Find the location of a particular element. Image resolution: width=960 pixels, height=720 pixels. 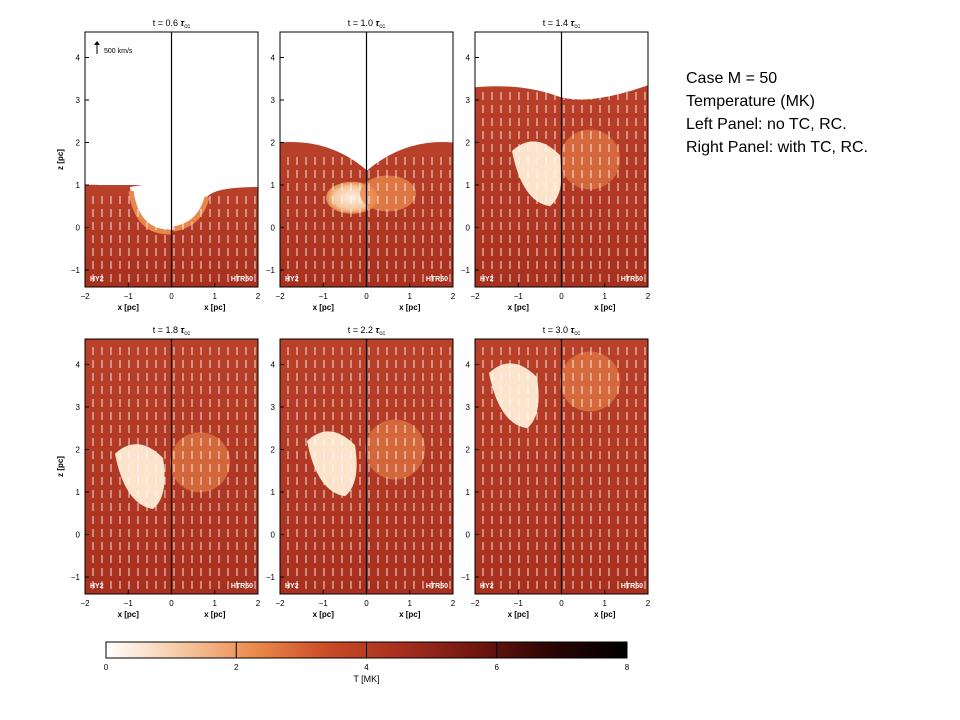

panel-time-title: t = 1.0 τcc is located at coordinates (366, 24).